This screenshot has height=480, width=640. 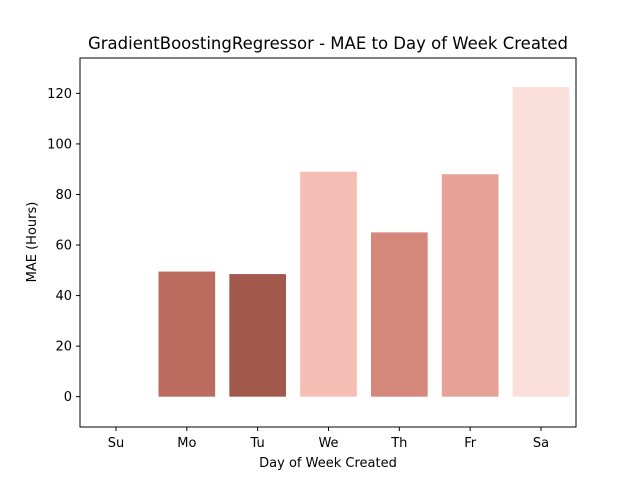 I want to click on bar-tu, so click(x=257, y=335).